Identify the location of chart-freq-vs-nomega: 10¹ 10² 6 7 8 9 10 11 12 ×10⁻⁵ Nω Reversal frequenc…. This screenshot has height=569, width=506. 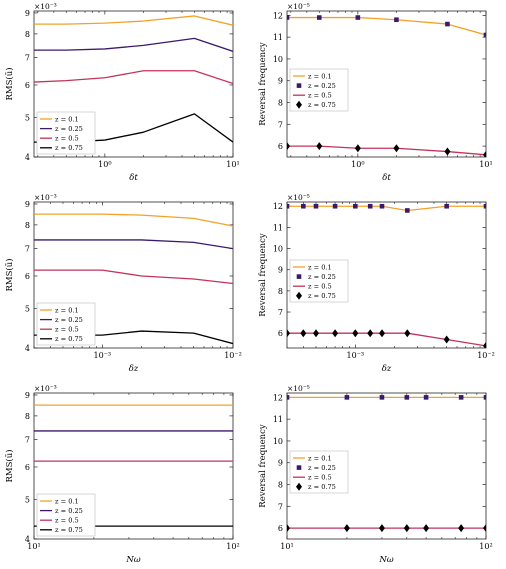
(375, 474).